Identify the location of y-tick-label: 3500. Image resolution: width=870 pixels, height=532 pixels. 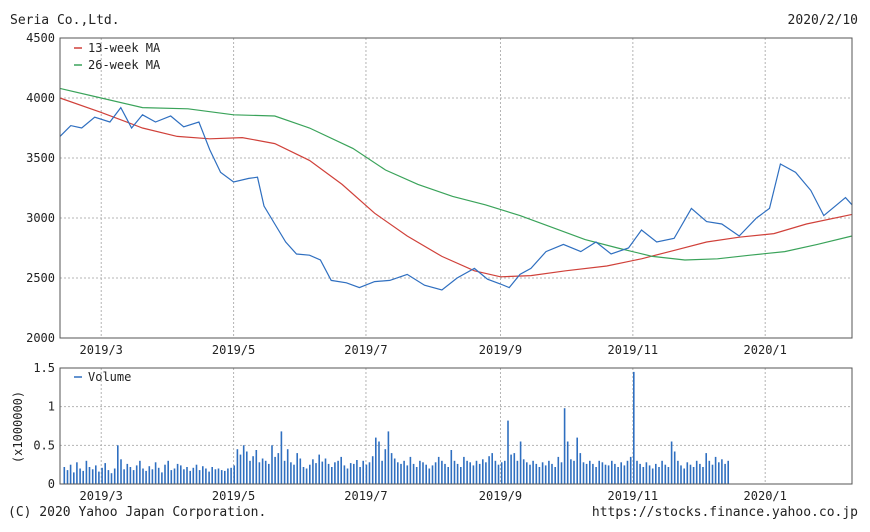
(40, 158).